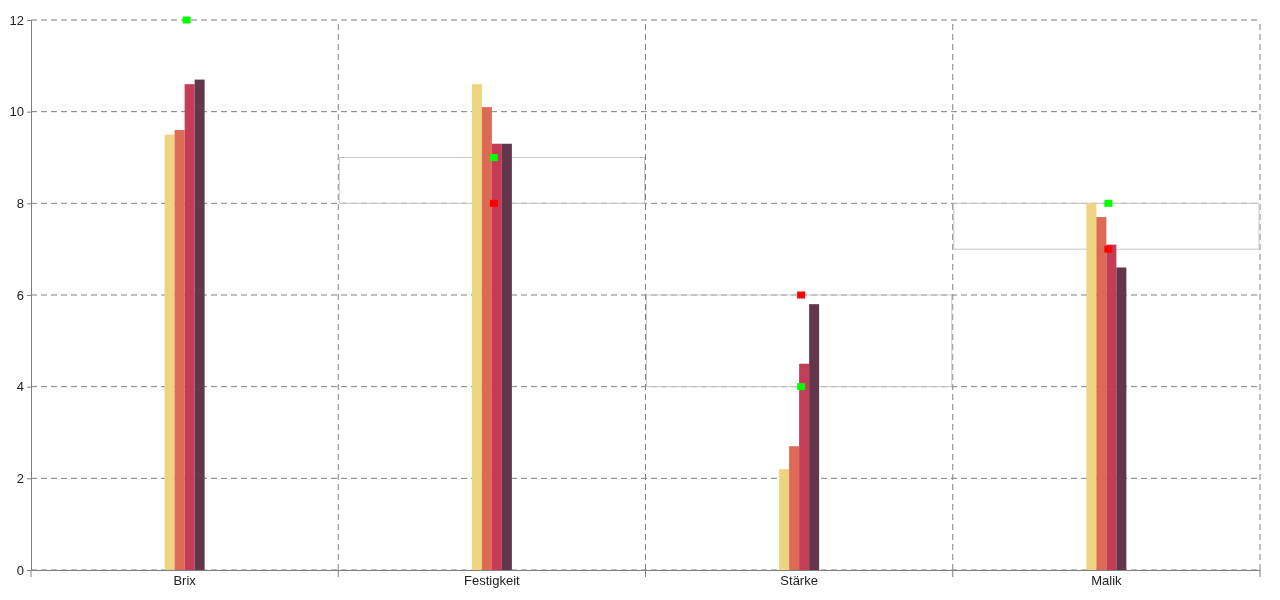 This screenshot has width=1280, height=600. What do you see at coordinates (20, 295) in the screenshot?
I see `y-tick-label: 6` at bounding box center [20, 295].